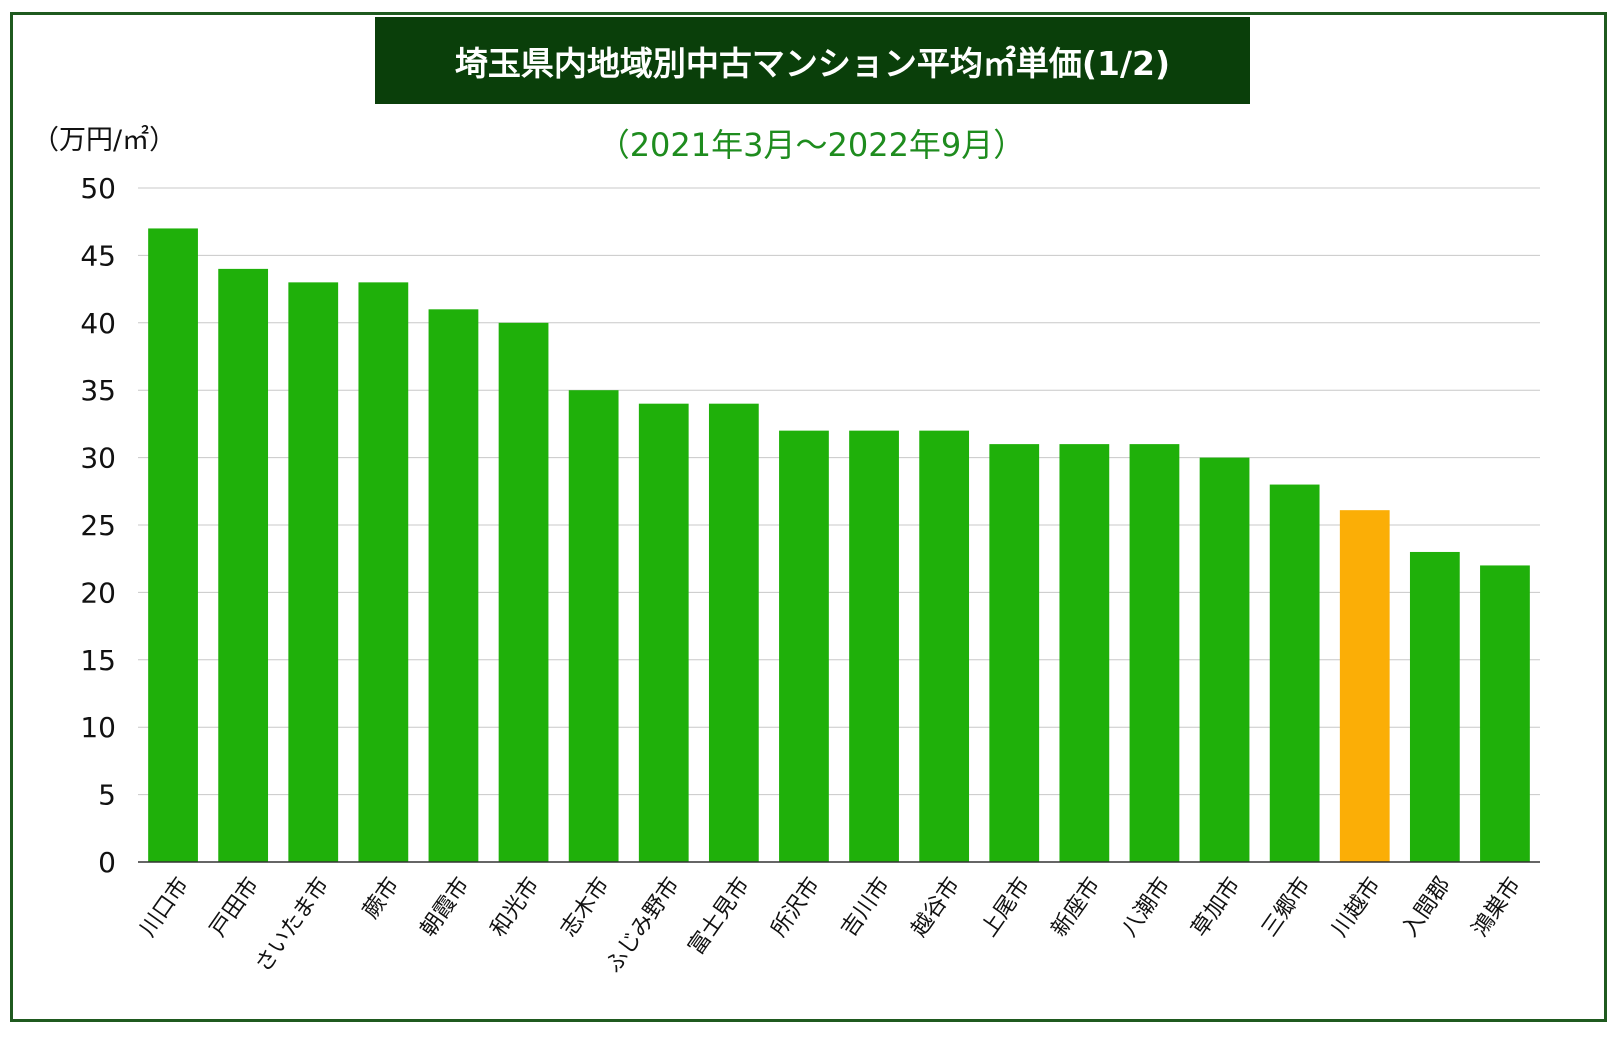 The height and width of the screenshot is (1039, 1623). Describe the element at coordinates (585, 907) in the screenshot. I see `x-tick-label: 志木市` at that location.